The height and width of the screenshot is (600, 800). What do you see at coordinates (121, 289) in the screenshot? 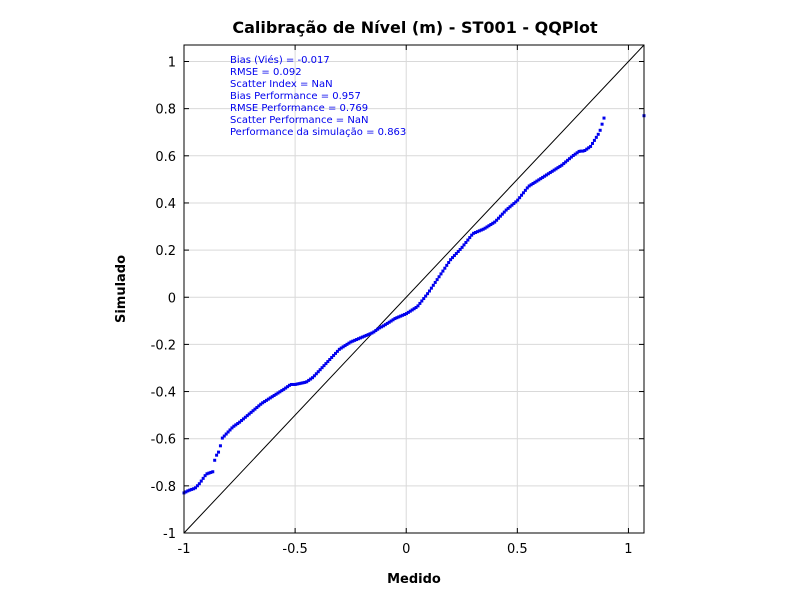
I see `y-axis-label: Simulado` at bounding box center [121, 289].